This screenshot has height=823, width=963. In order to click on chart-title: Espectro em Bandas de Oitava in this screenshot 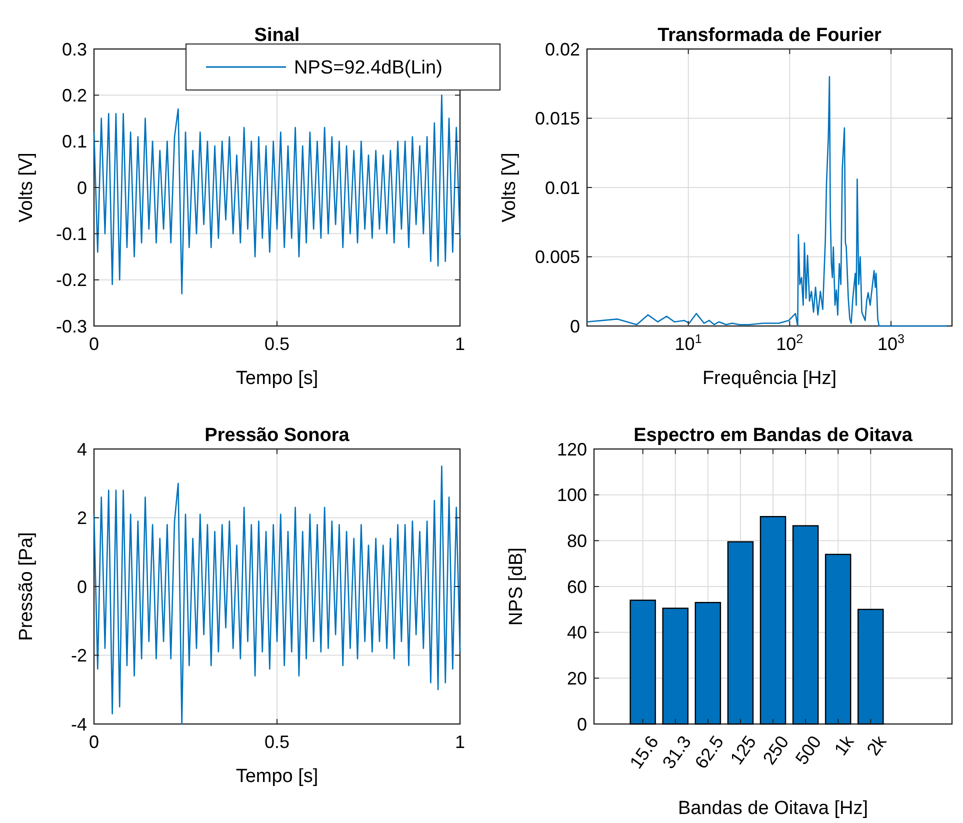, I will do `click(773, 435)`.